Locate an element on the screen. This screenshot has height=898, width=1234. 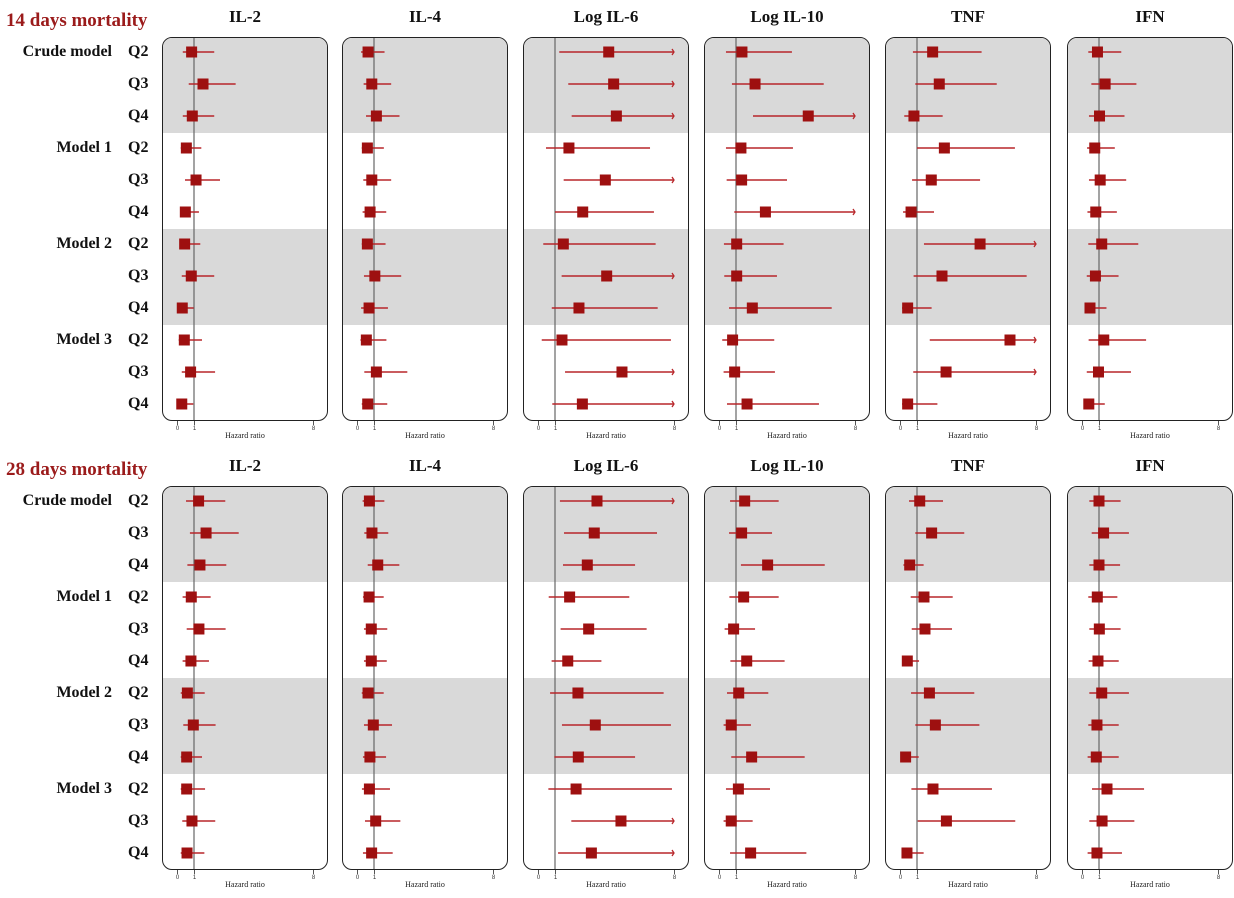
quartile-label: Q4 is located at coordinates (138, 756).